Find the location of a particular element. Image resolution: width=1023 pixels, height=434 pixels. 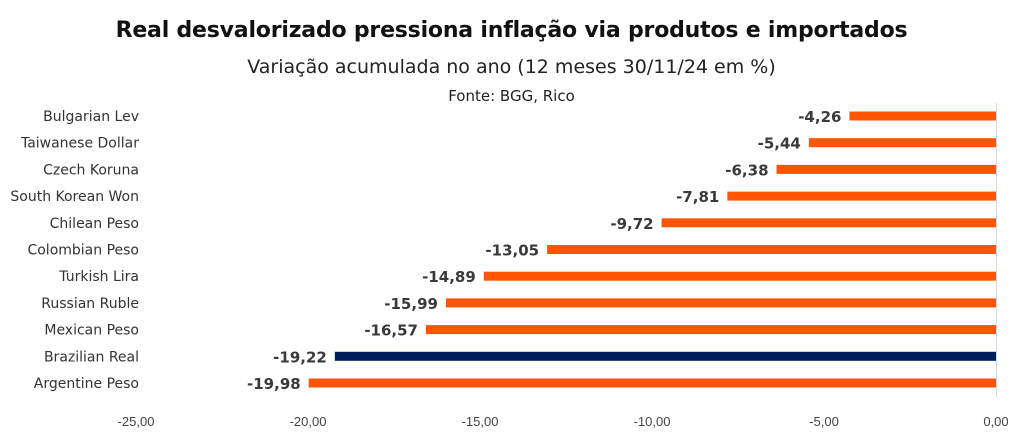

data-label: -5,44 is located at coordinates (779, 144).